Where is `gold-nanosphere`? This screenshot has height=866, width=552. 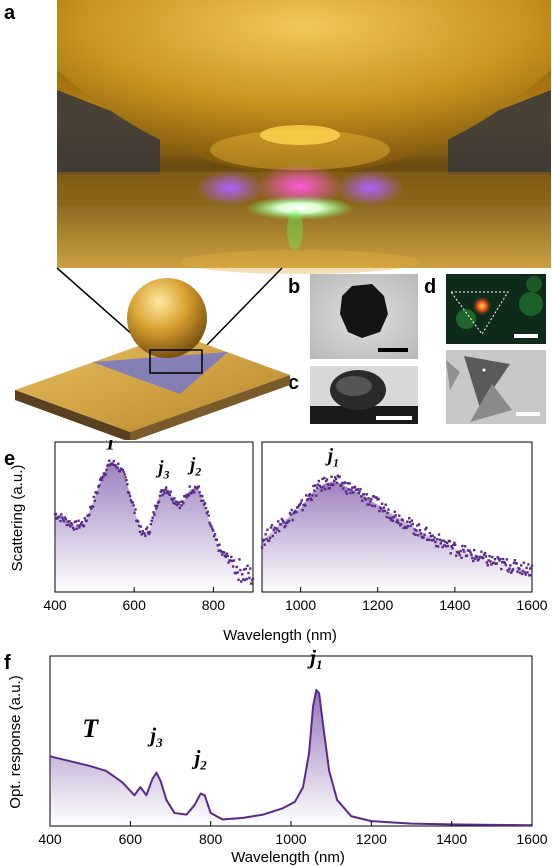 gold-nanosphere is located at coordinates (167, 318).